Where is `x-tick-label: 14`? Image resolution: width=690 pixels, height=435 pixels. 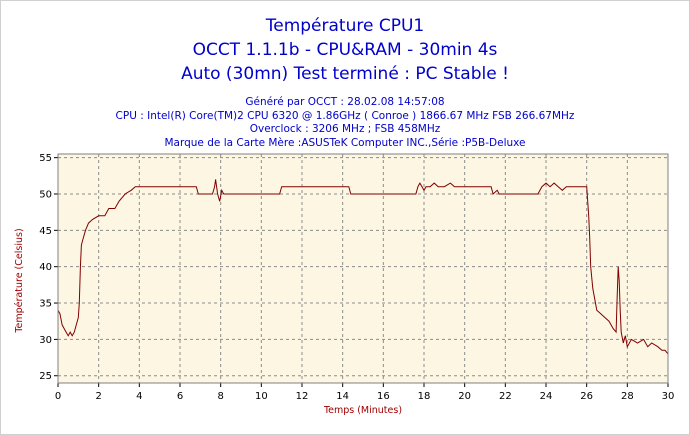 x-tick-label: 14 is located at coordinates (342, 396).